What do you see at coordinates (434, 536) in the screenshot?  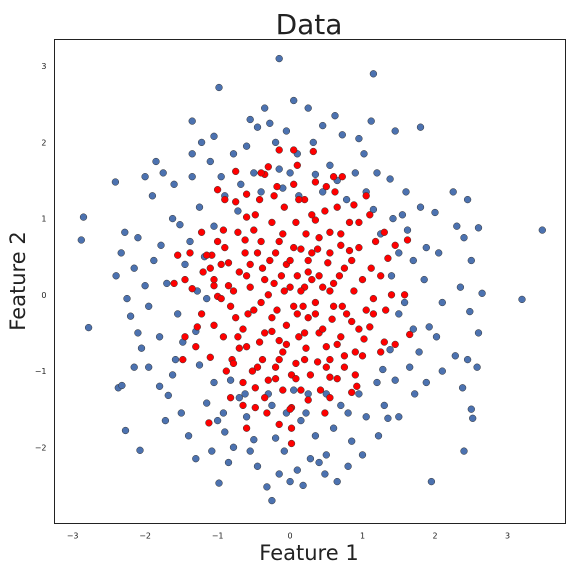 I see `x-tick-label: 2` at bounding box center [434, 536].